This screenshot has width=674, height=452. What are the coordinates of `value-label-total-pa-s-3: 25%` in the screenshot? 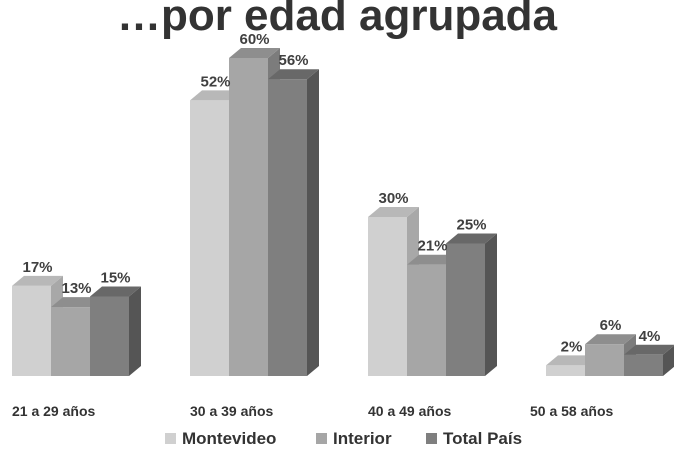 It's located at (471, 225).